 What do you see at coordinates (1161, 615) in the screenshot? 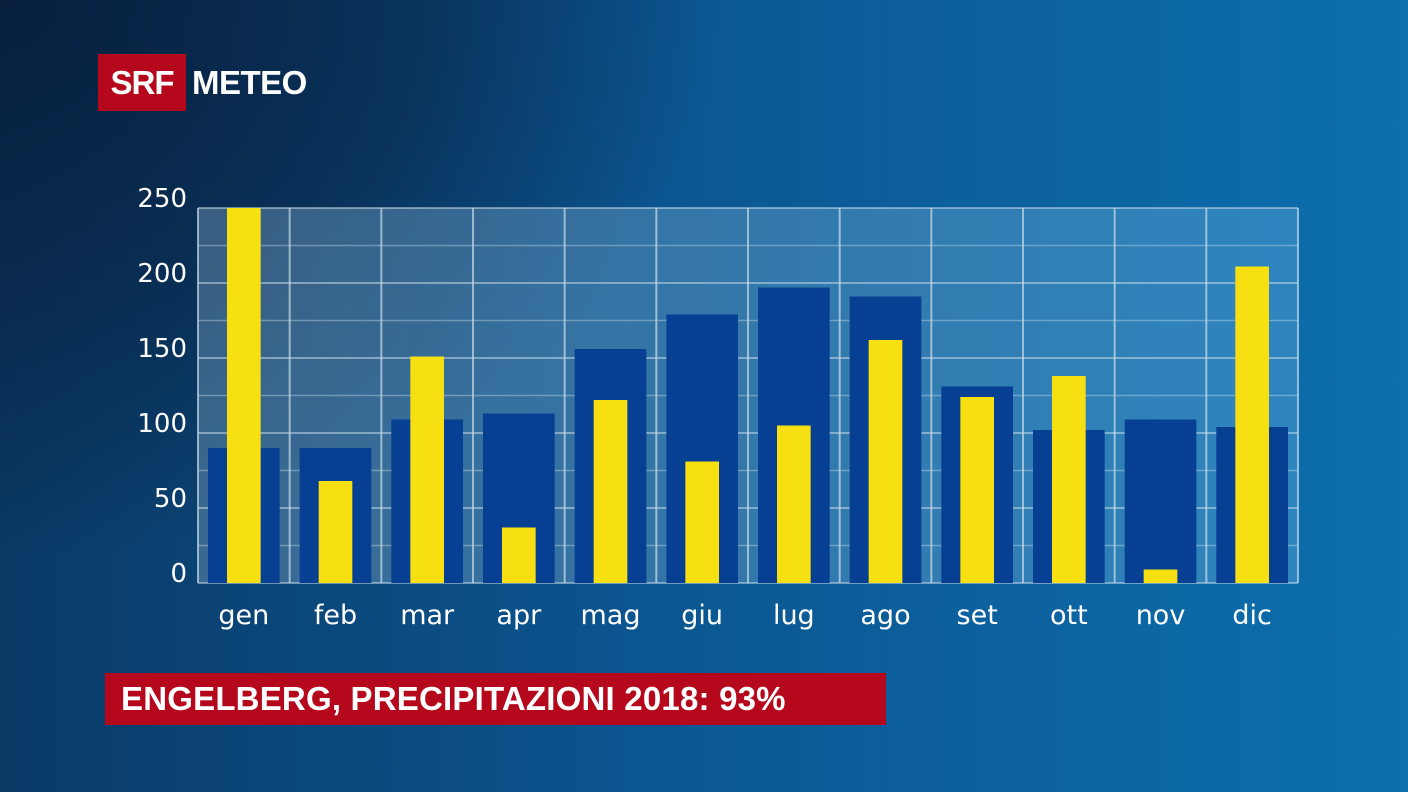
I see `x-tick-label: nov` at bounding box center [1161, 615].